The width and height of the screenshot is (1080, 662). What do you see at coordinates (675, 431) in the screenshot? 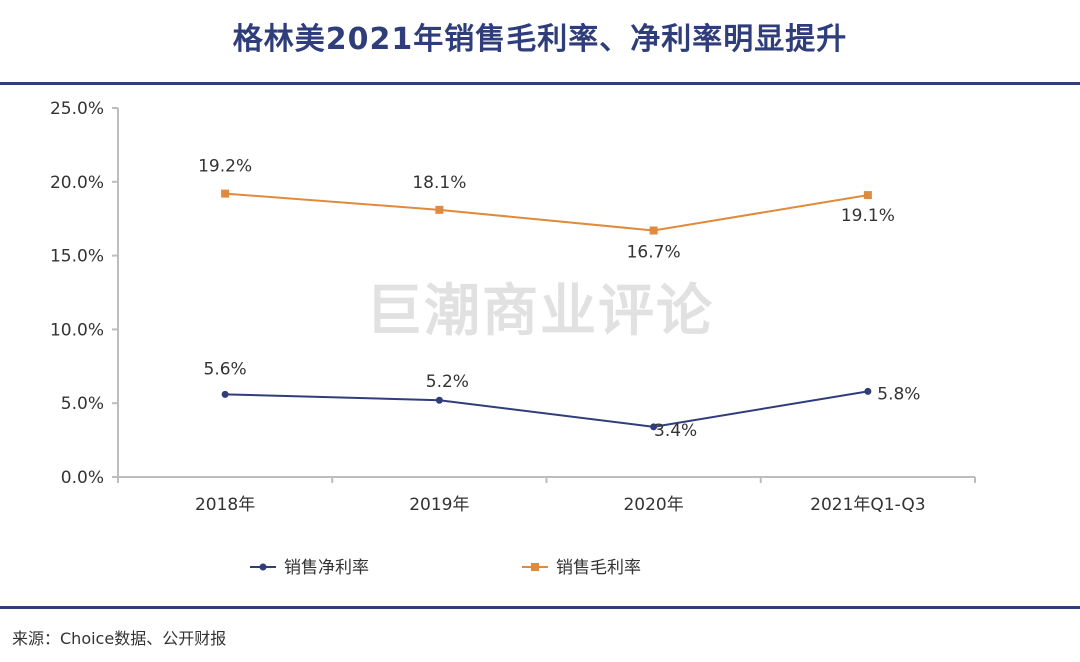
I see `data-label: 3.4%` at bounding box center [675, 431].